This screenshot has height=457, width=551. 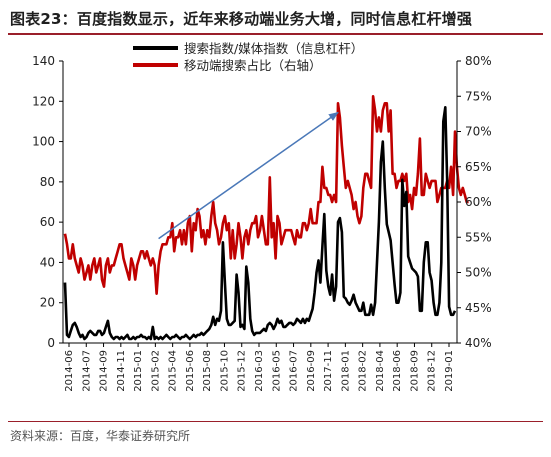 What do you see at coordinates (294, 371) in the screenshot?
I see `x-tick-label: 2016-07` at bounding box center [294, 371].